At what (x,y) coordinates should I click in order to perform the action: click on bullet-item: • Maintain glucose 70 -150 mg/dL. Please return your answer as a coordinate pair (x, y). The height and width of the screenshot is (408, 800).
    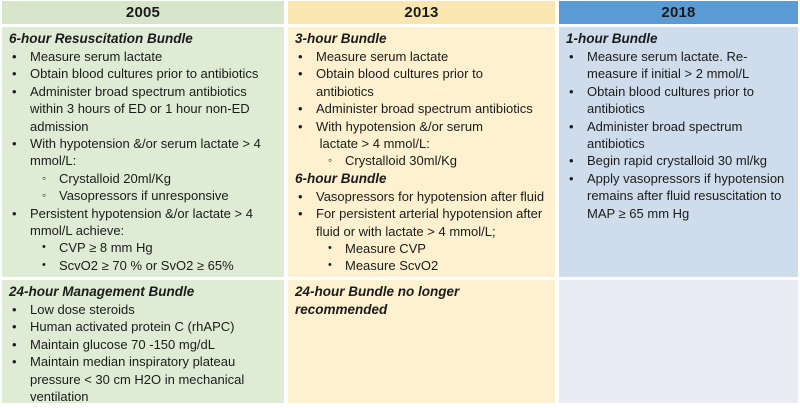
    Looking at the image, I should click on (140, 344).